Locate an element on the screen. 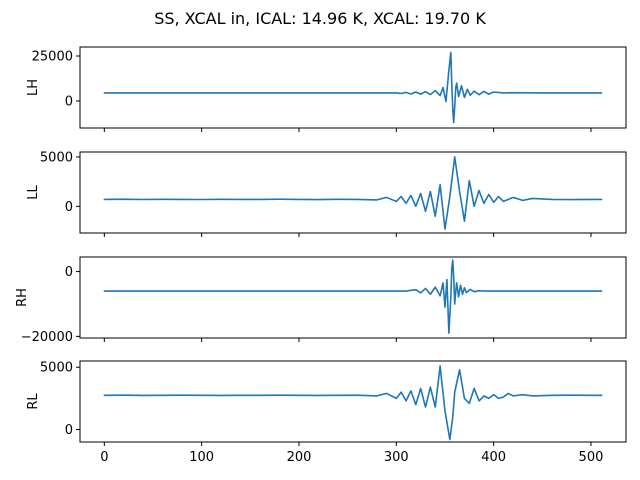 The width and height of the screenshot is (640, 480). x-tick-label: 500 is located at coordinates (591, 457).